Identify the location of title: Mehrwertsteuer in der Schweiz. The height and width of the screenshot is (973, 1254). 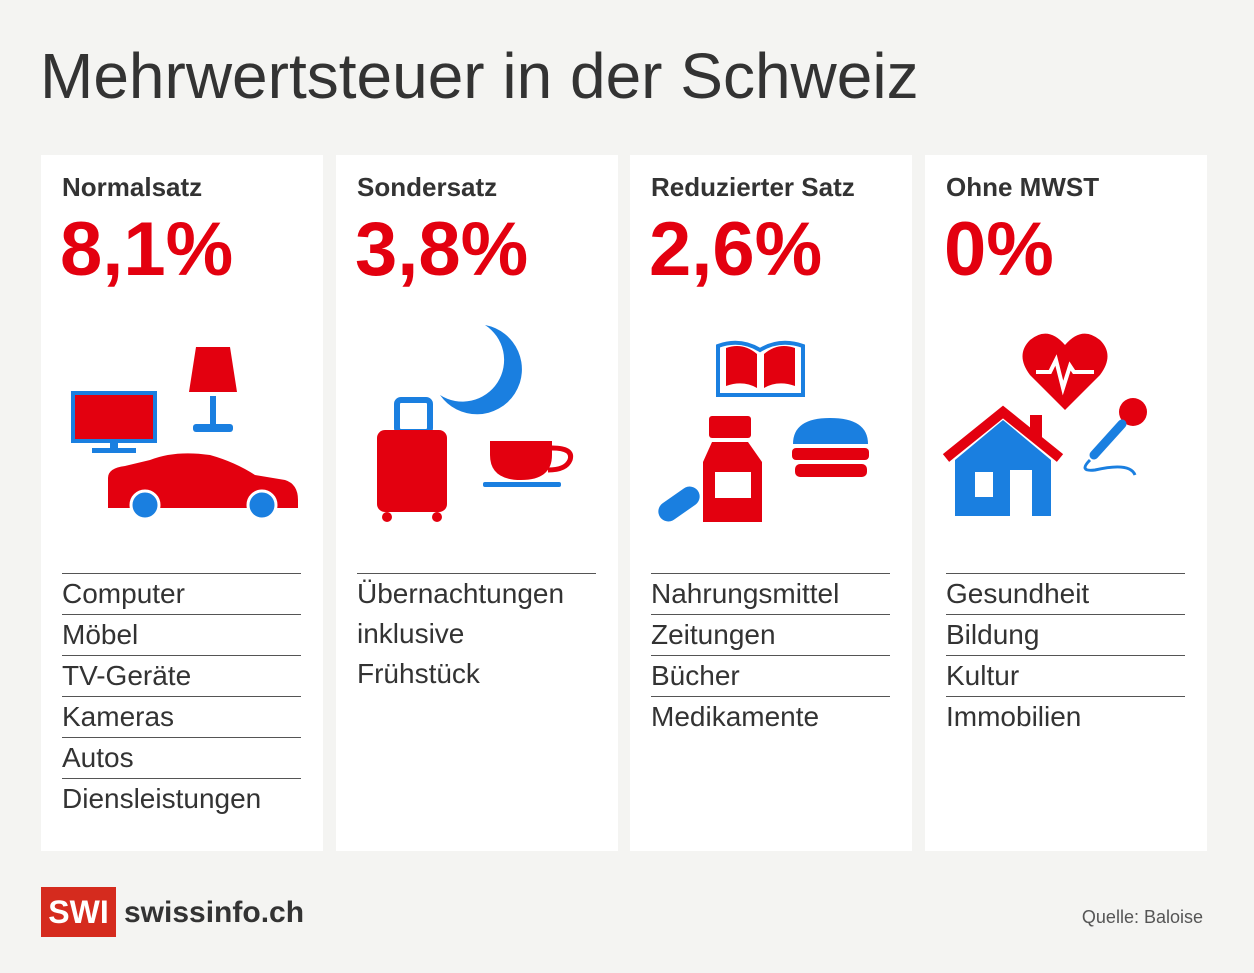
(479, 76).